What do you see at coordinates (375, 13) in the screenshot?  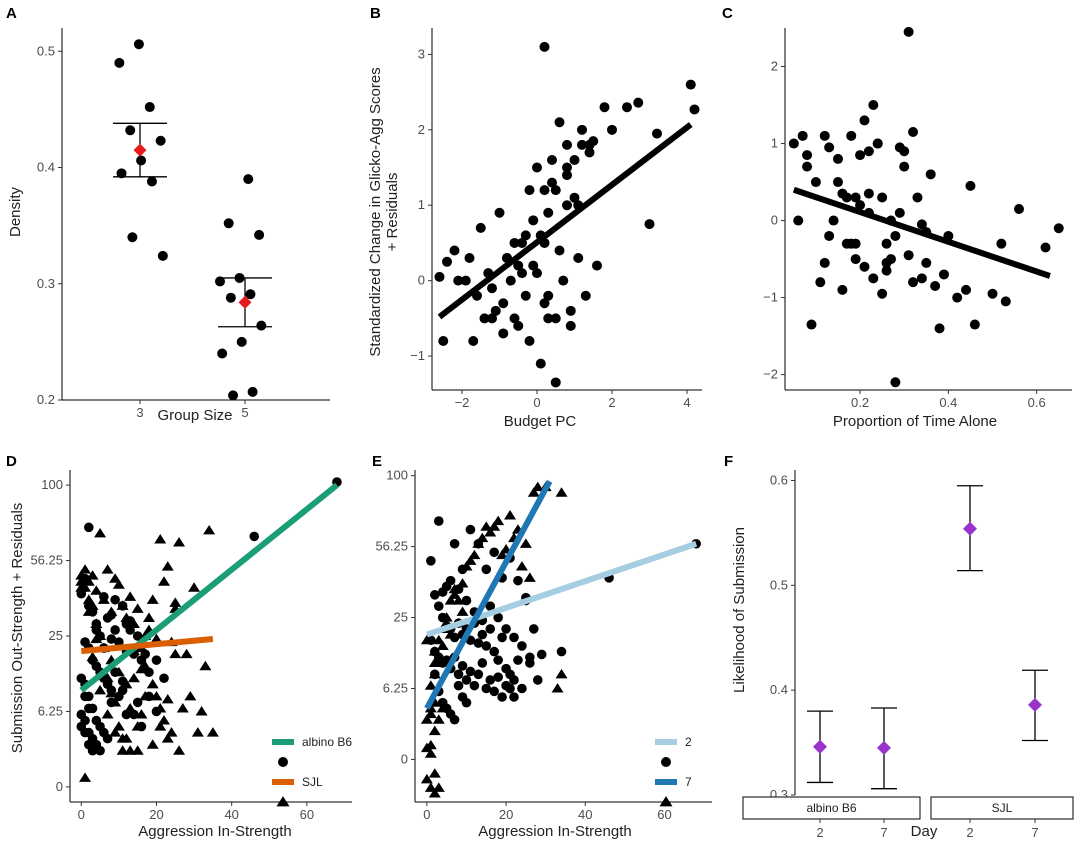 I see `panel-letter-b: B` at bounding box center [375, 13].